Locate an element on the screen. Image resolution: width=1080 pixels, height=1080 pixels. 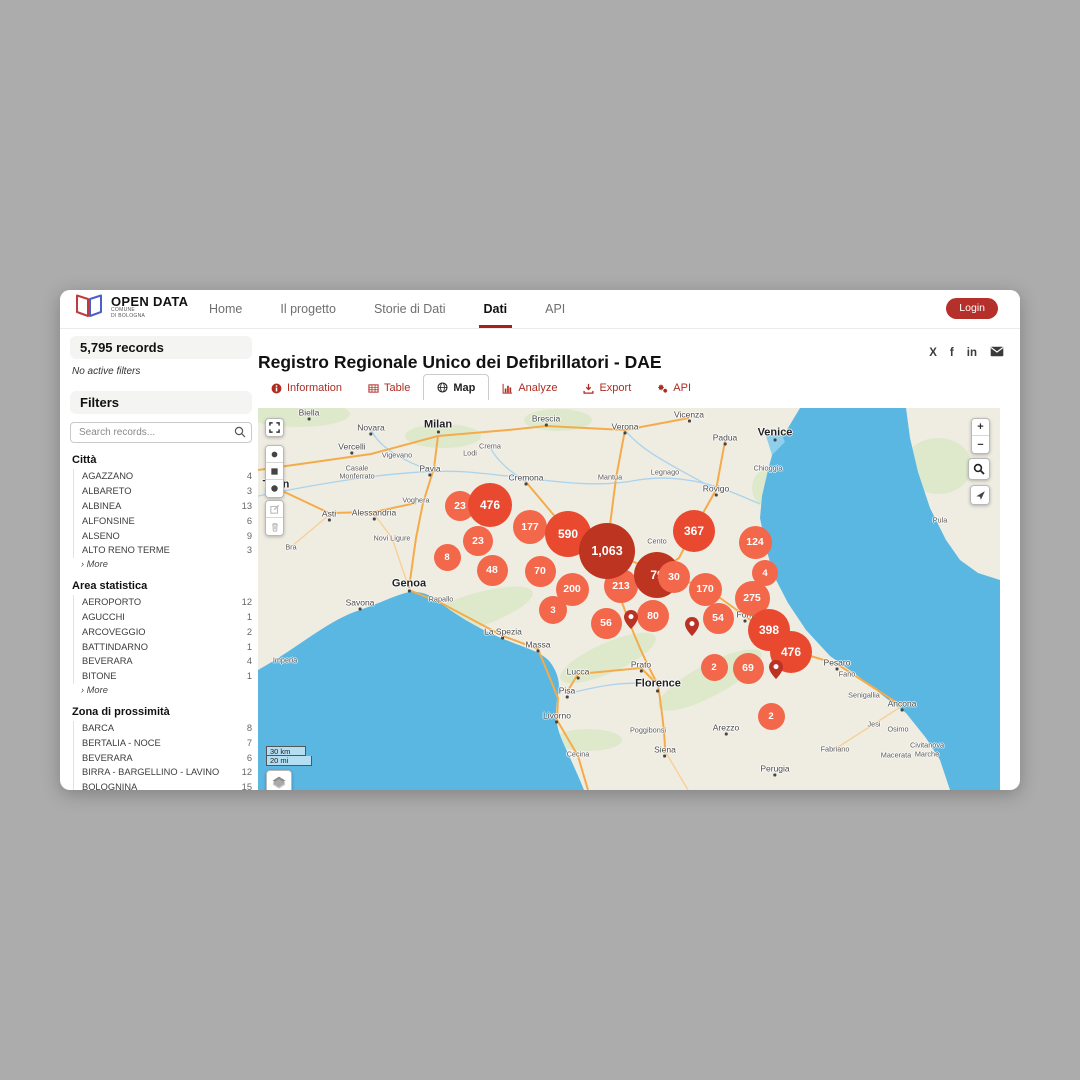
draw-rectangle-button is located at coordinates (274, 471).